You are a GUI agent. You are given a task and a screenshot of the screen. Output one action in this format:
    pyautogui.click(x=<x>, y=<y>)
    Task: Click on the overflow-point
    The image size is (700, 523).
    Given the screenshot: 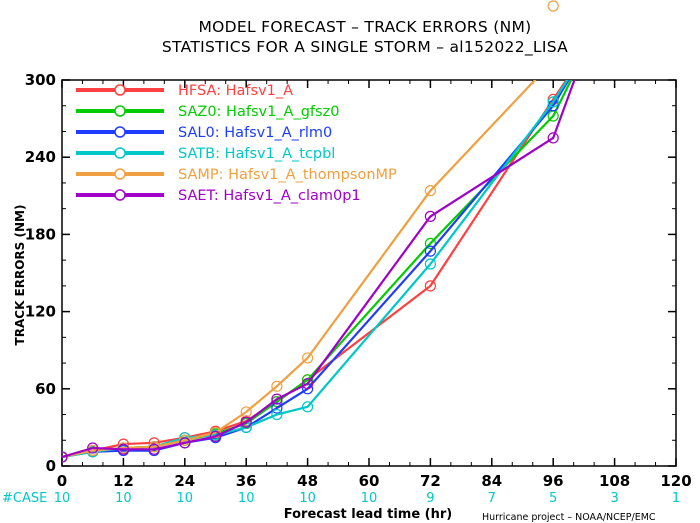 What is the action you would take?
    pyautogui.click(x=553, y=6)
    